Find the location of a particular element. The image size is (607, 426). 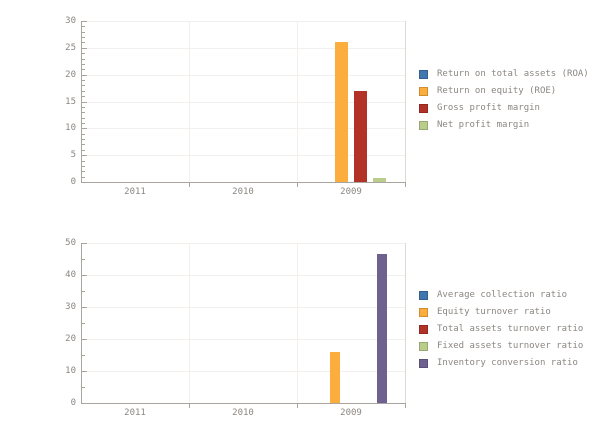

y-axis is located at coordinates (81, 323).